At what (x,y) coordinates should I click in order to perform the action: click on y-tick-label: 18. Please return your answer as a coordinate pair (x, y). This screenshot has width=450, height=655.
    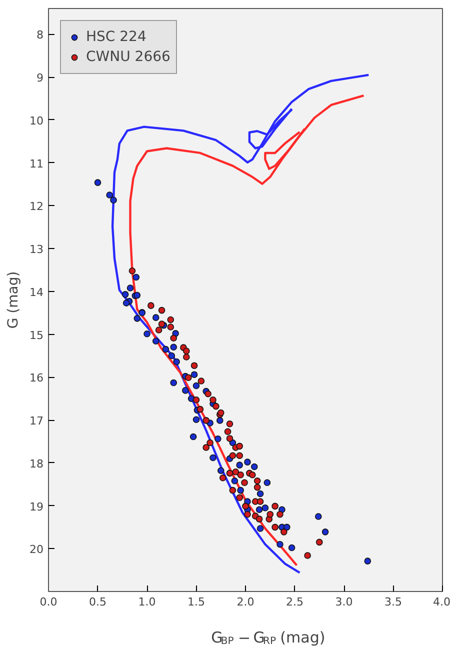
    Looking at the image, I should click on (37, 463).